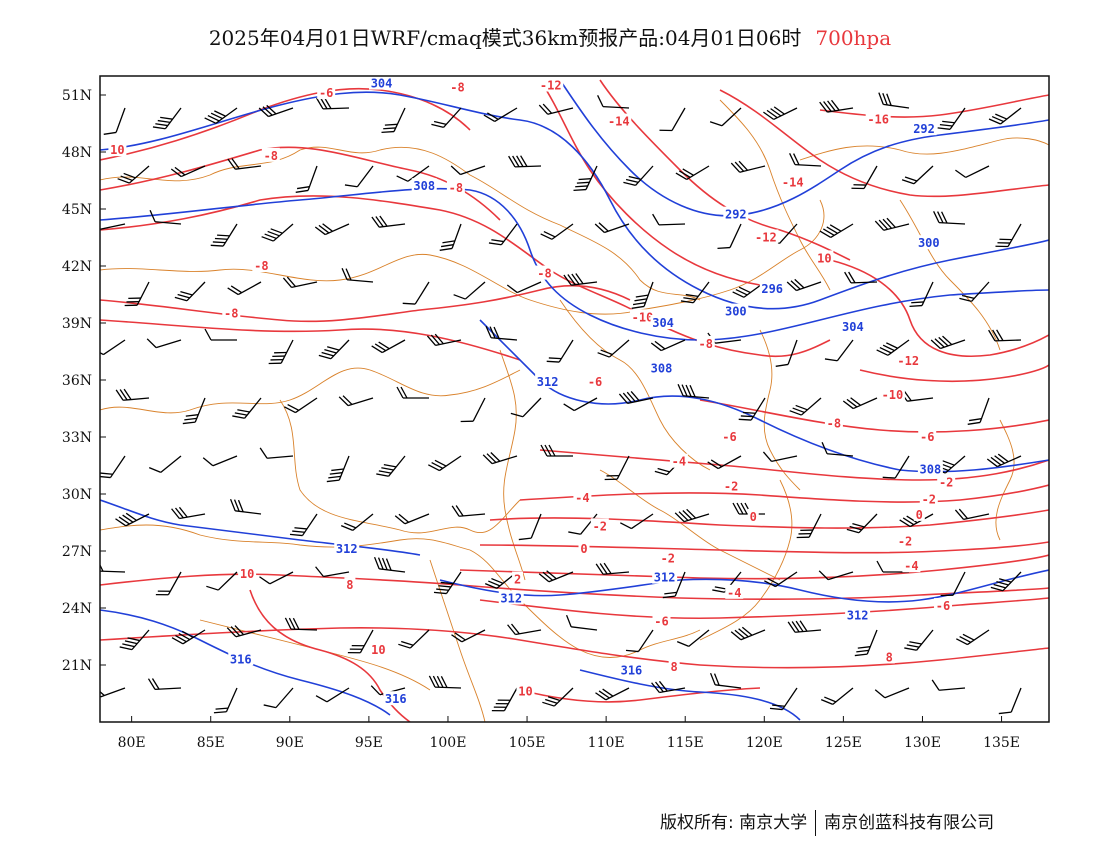 The image size is (1100, 850). I want to click on height-label: 312, so click(665, 578).